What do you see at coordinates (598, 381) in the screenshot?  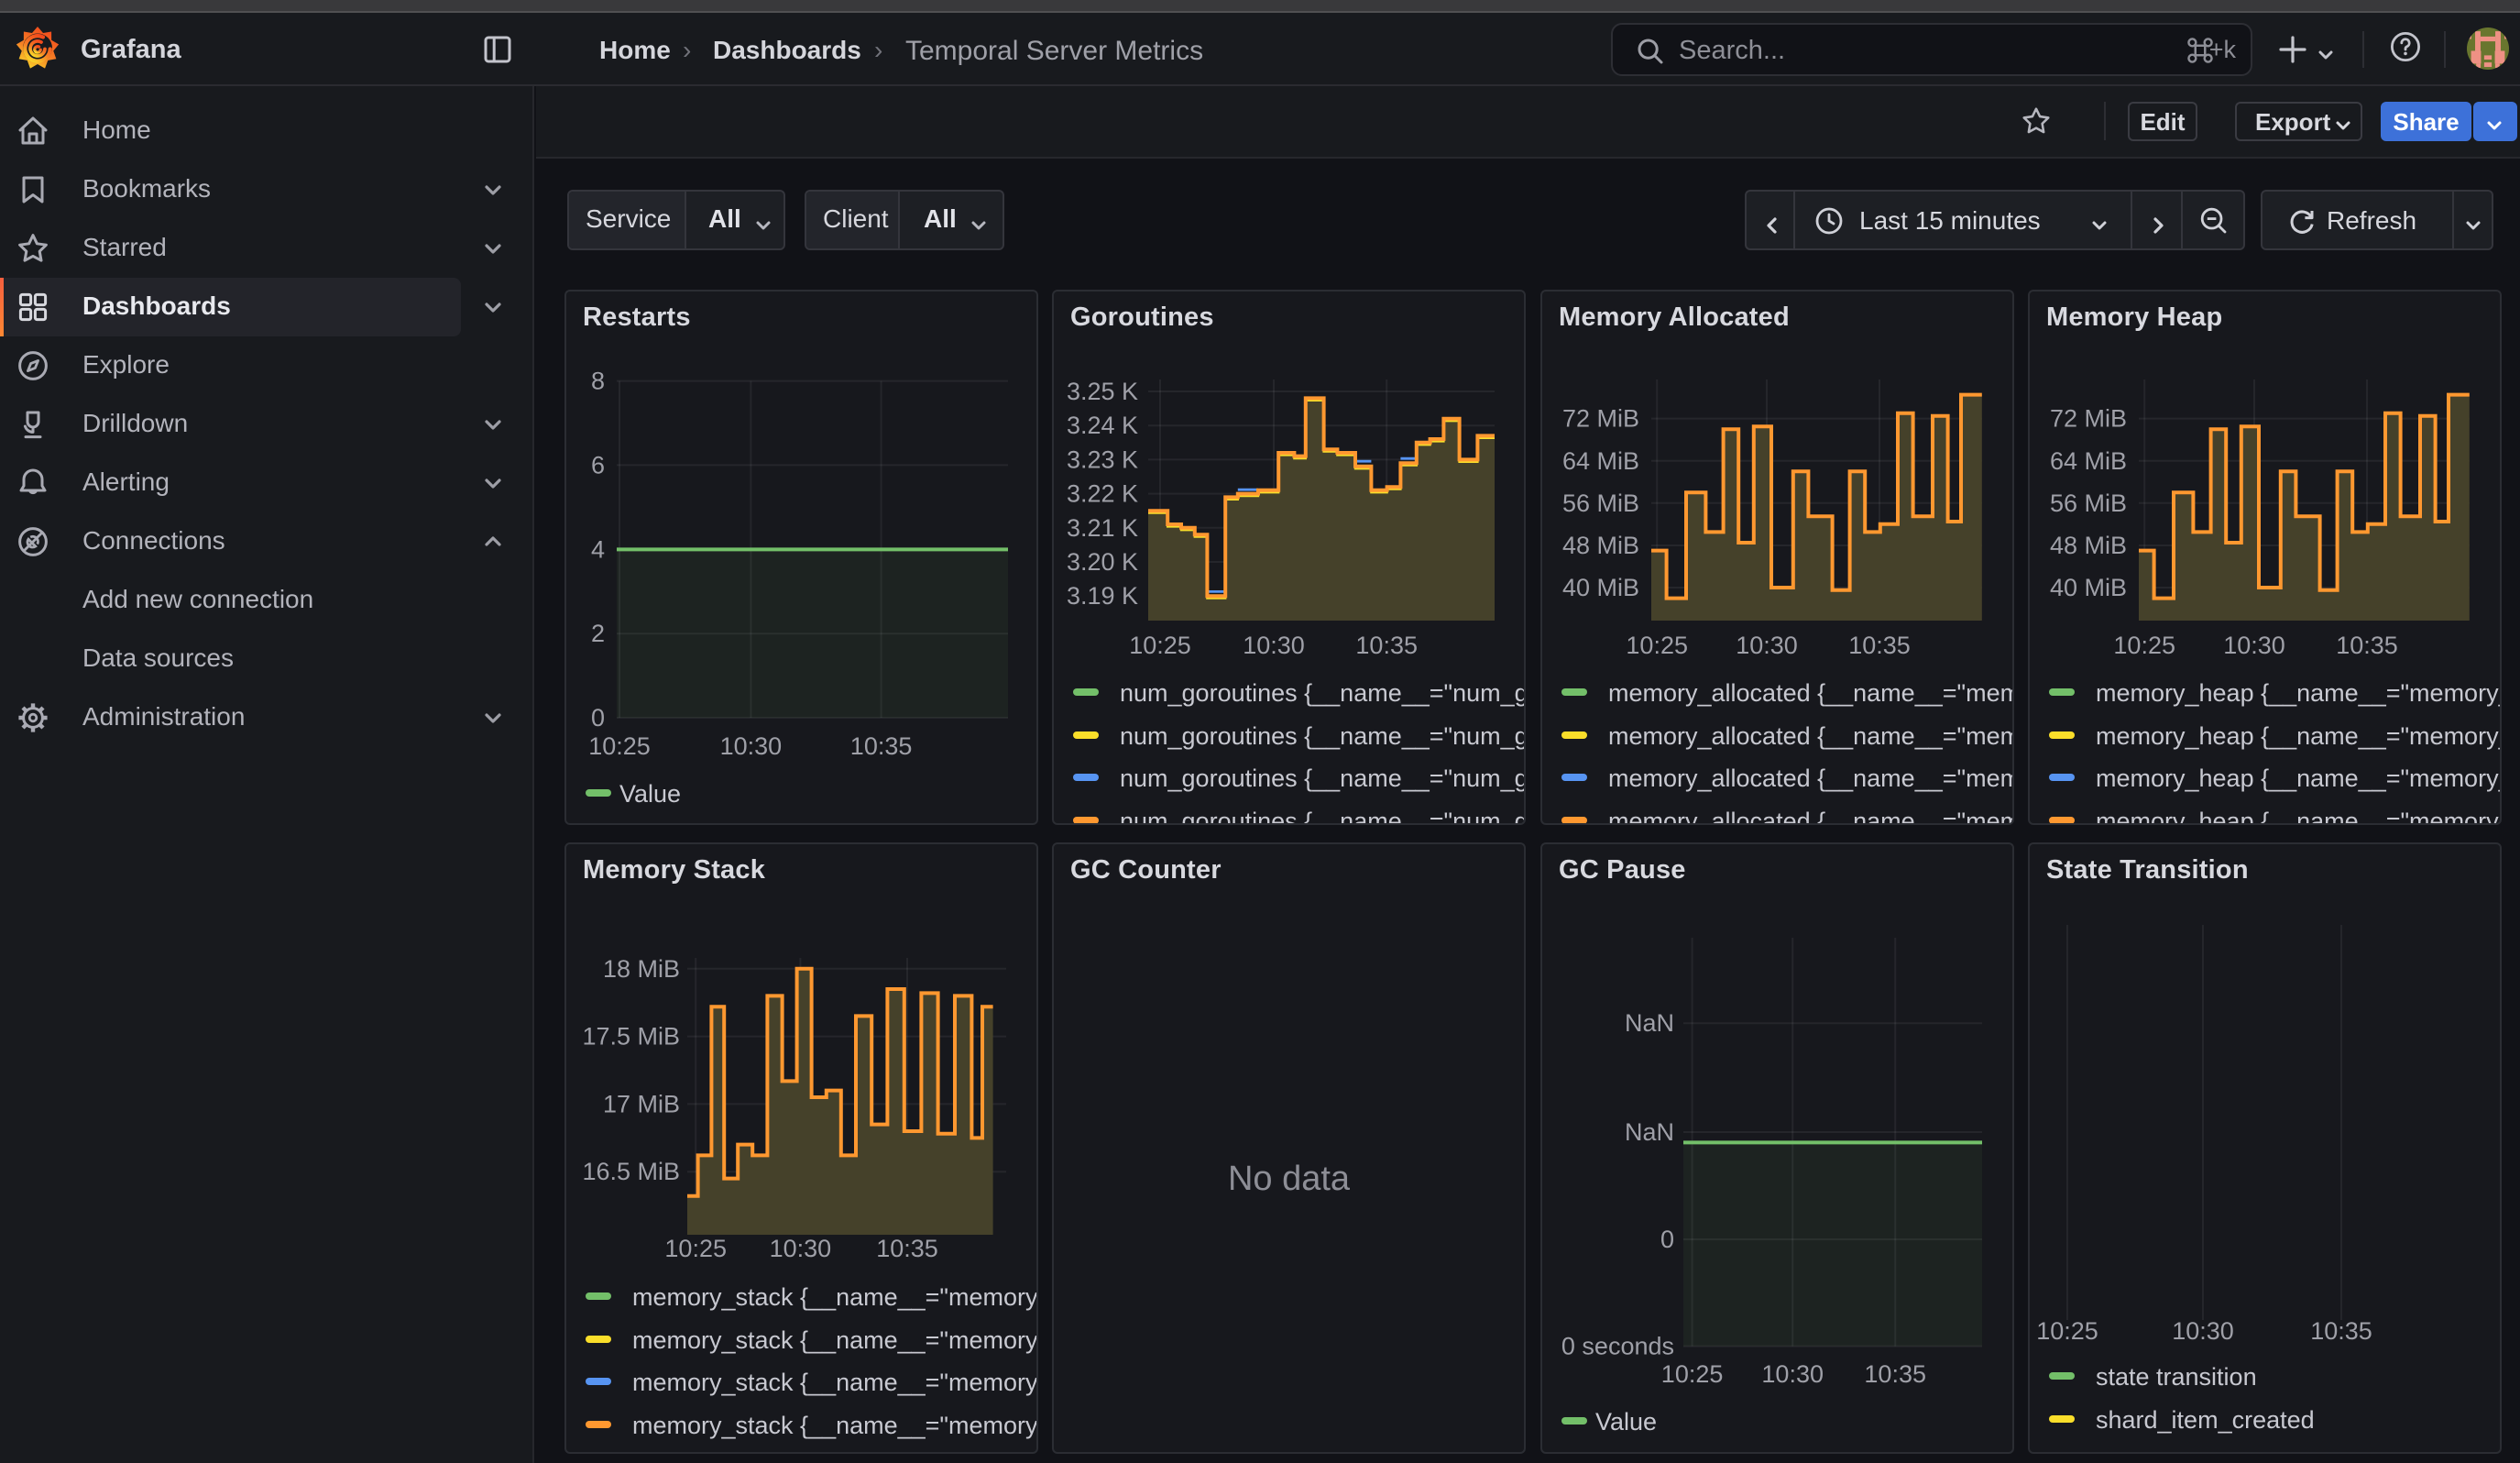 I see `svg-text: 8` at bounding box center [598, 381].